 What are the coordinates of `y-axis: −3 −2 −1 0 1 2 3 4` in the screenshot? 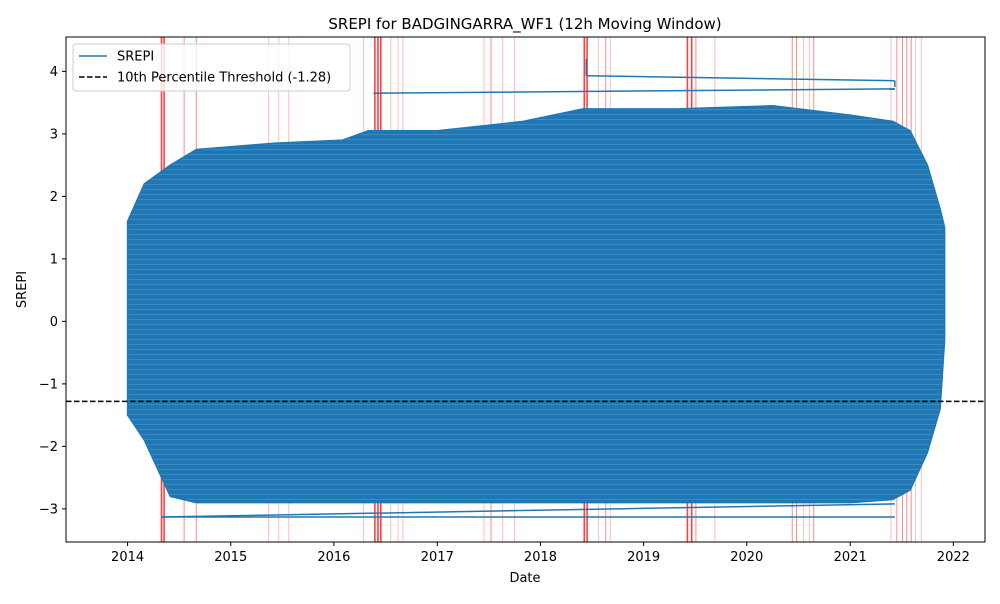 It's located at (52, 291).